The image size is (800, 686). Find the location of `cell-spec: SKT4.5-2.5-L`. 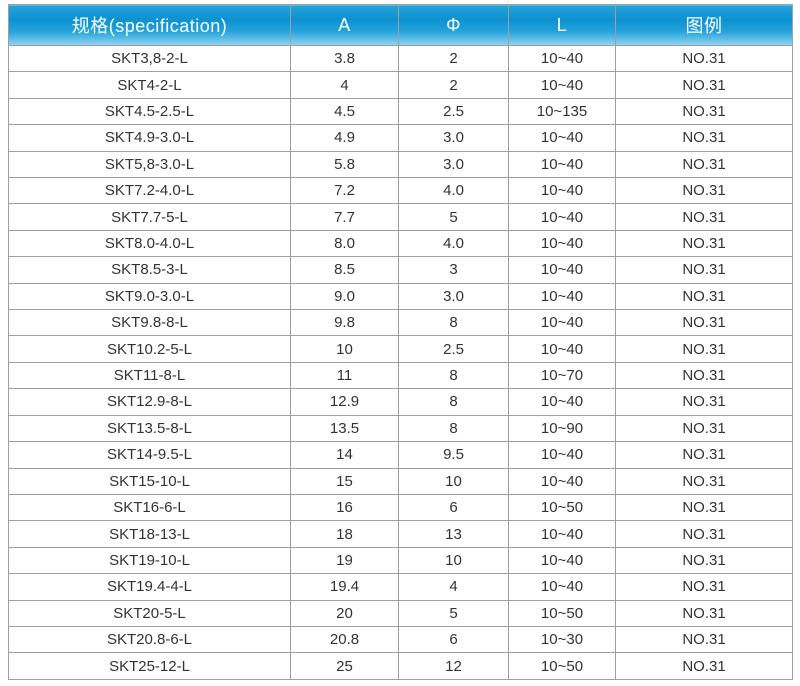

cell-spec: SKT4.5-2.5-L is located at coordinates (149, 111).